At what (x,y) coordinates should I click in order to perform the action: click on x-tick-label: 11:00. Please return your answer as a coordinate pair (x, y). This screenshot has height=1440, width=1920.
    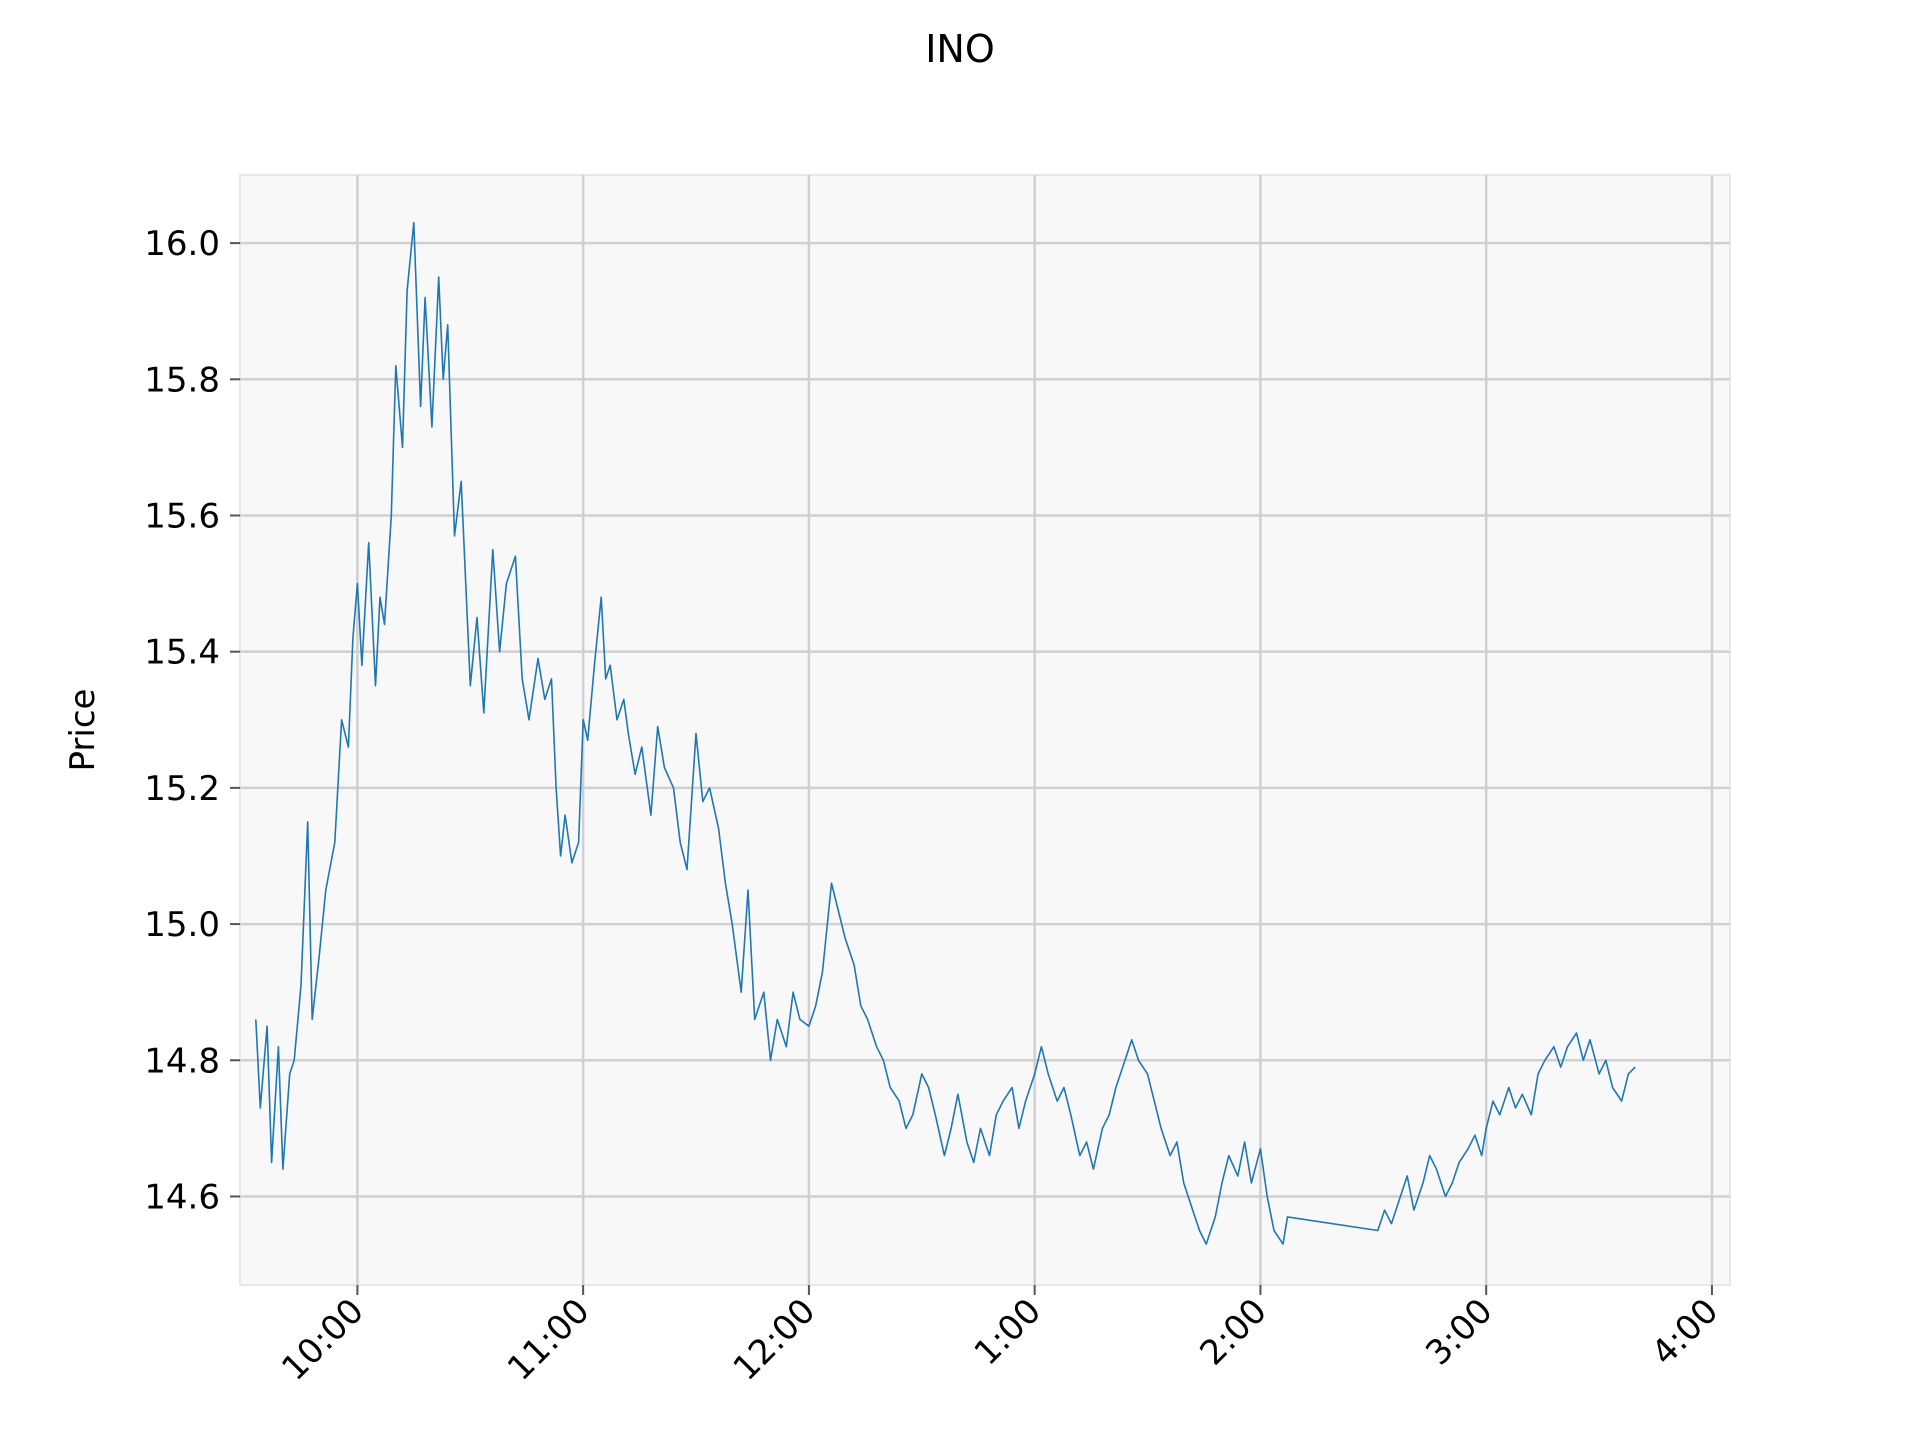
    Looking at the image, I should click on (549, 1340).